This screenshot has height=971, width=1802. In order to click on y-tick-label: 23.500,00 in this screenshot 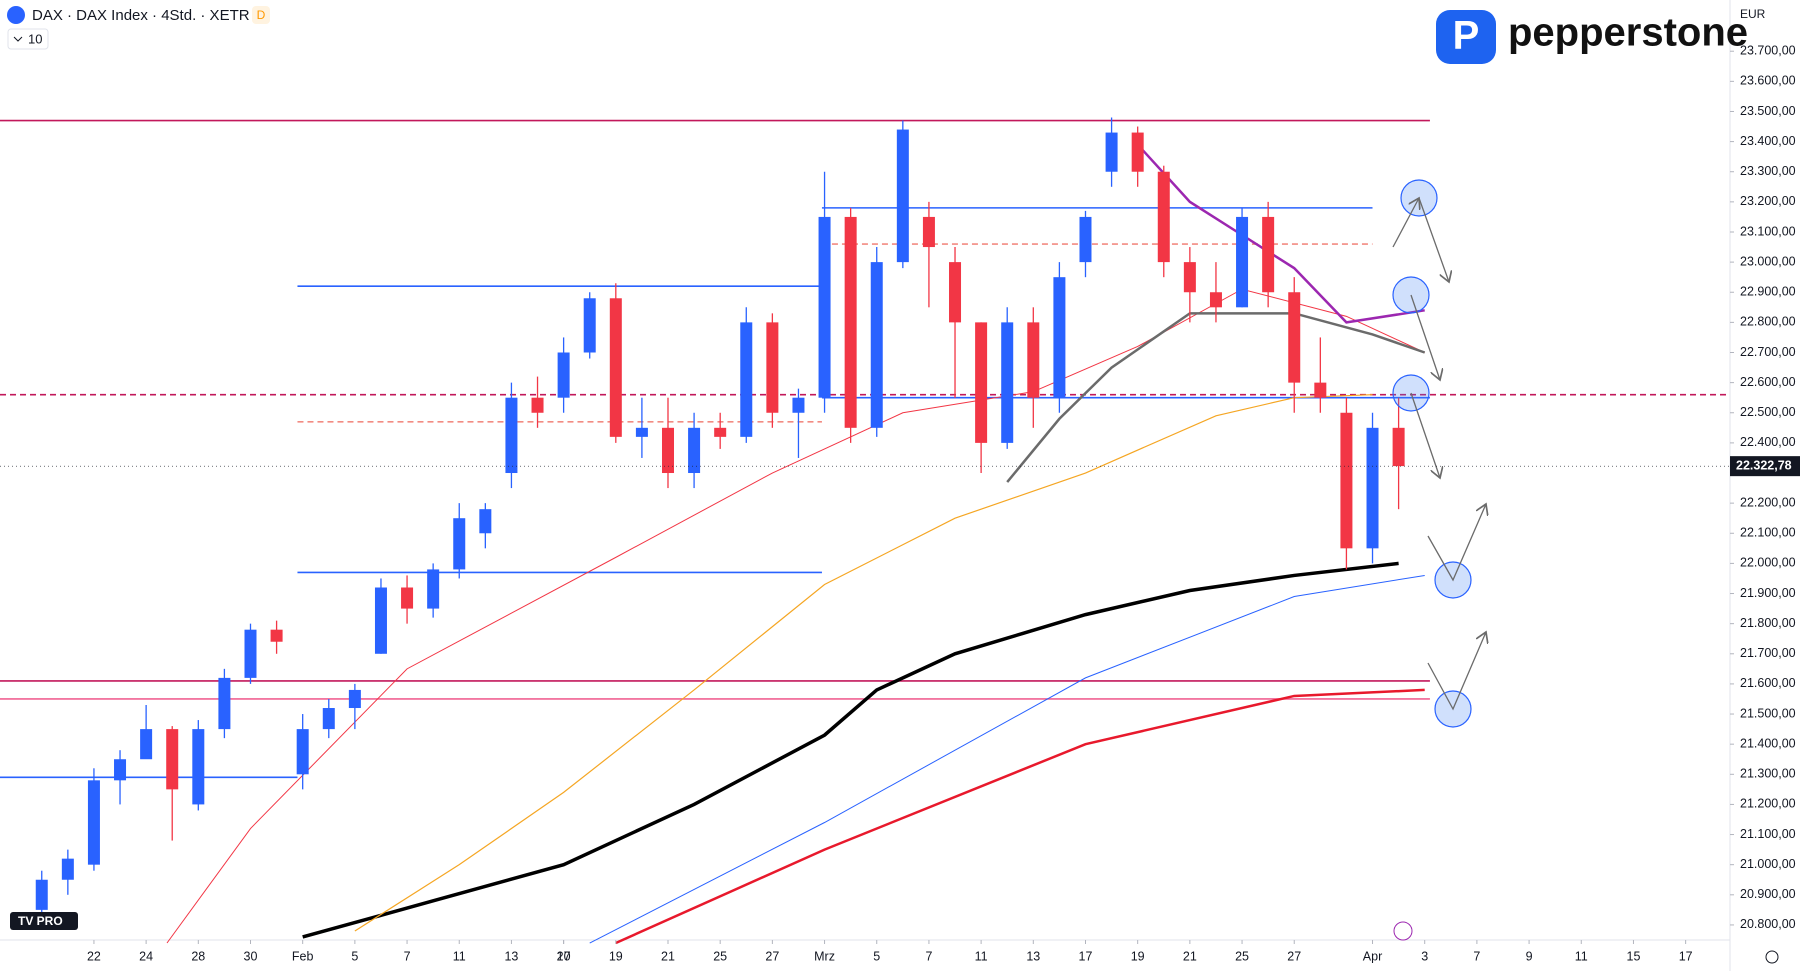, I will do `click(1768, 111)`.